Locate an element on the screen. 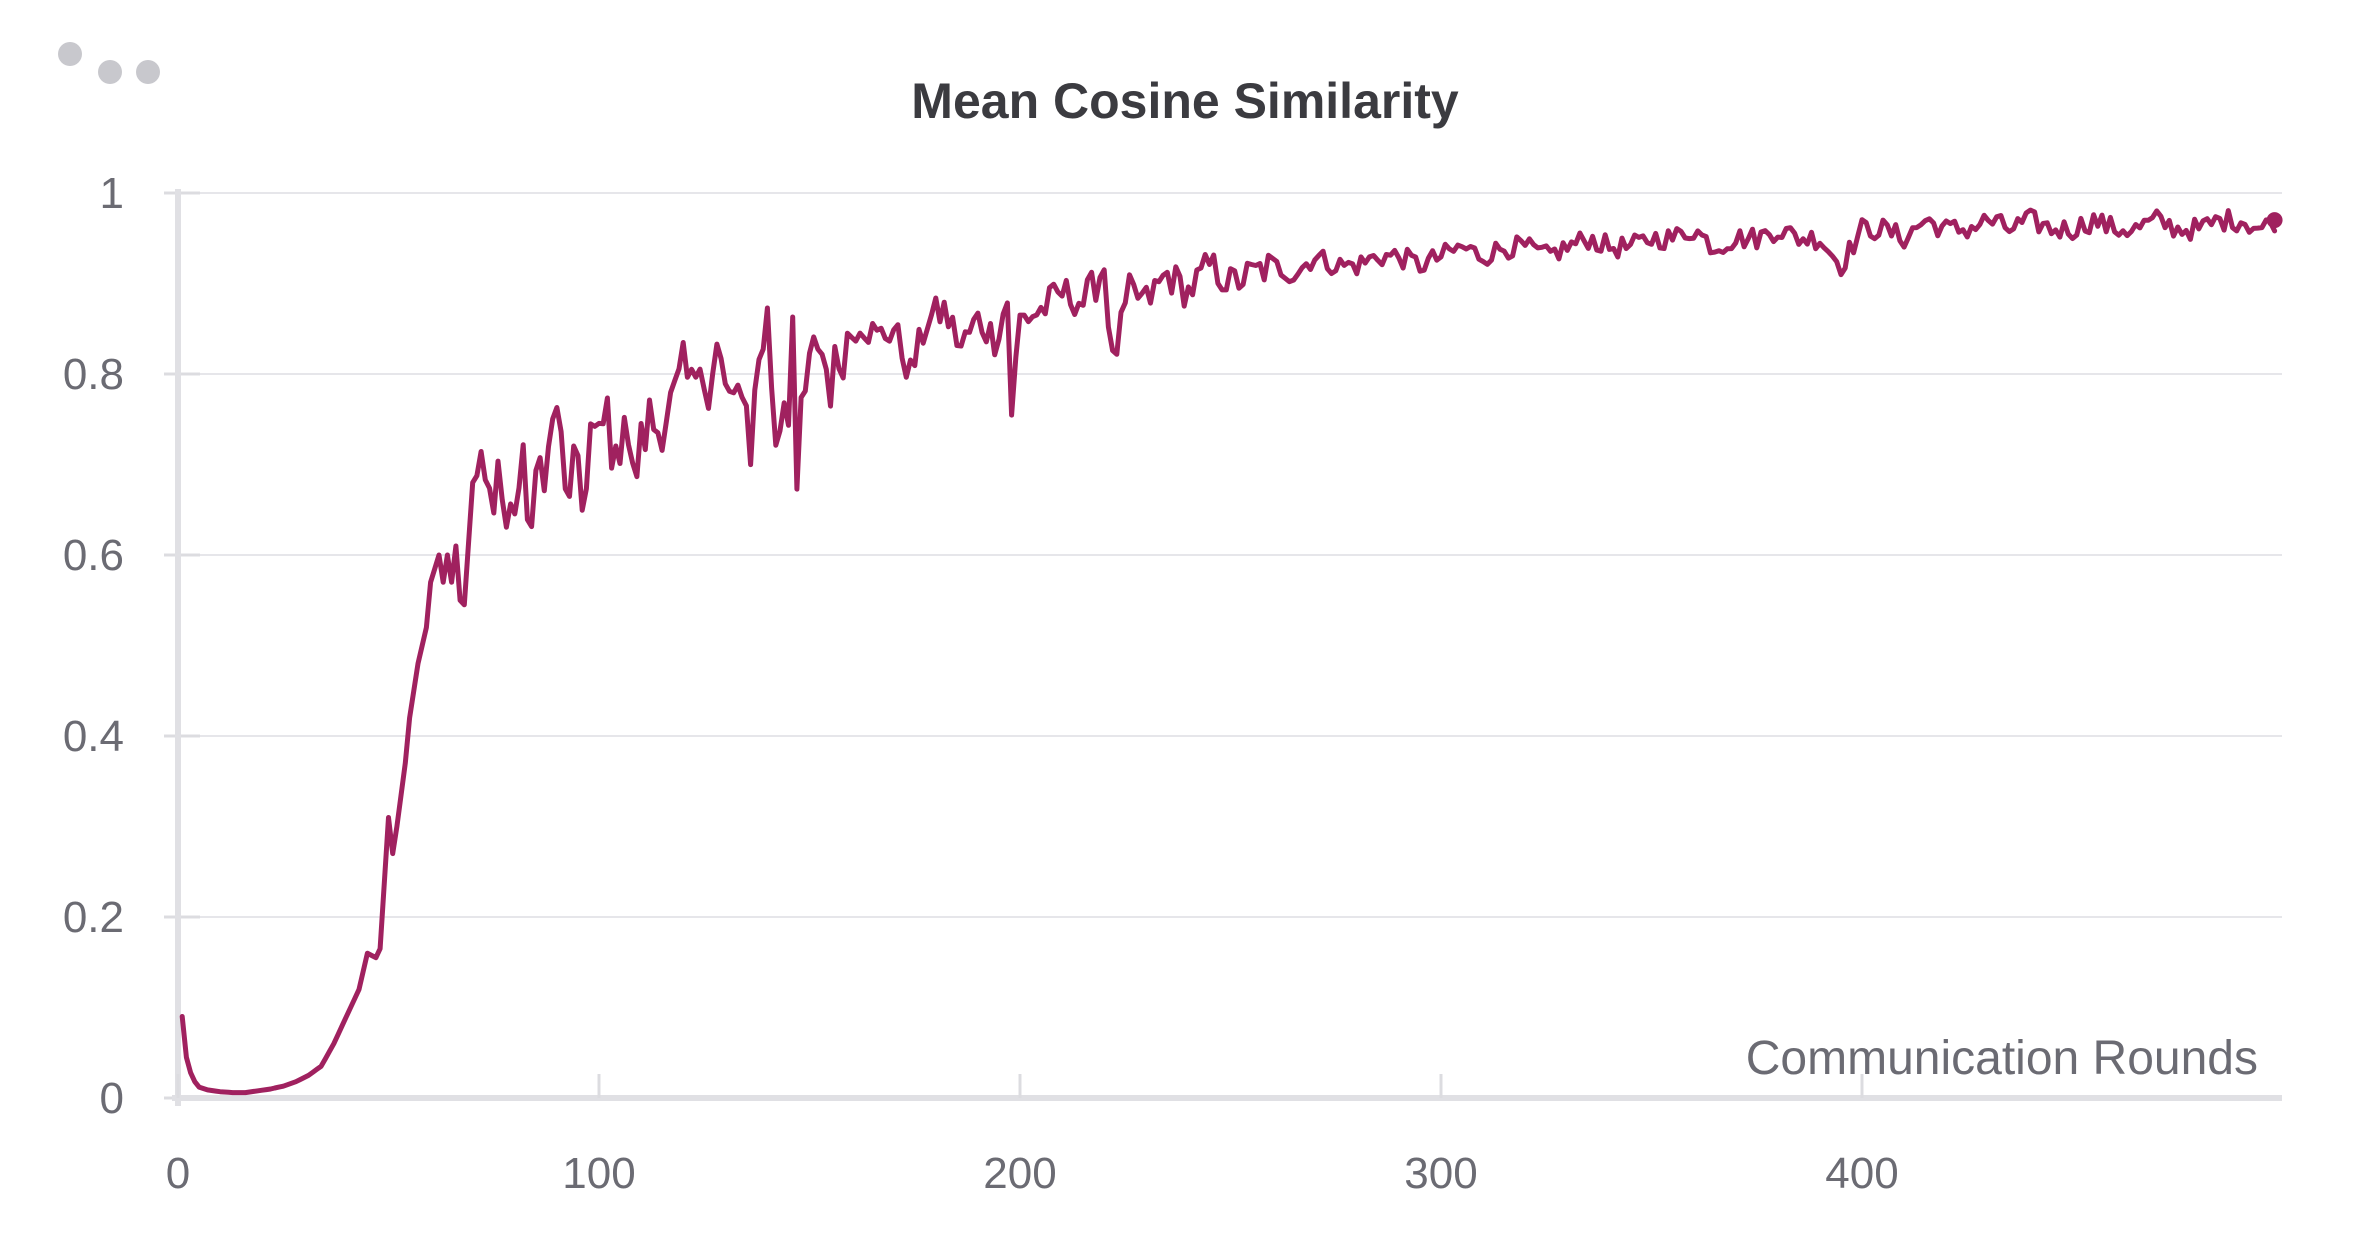  x-tick-label: 400 is located at coordinates (1861, 1173).